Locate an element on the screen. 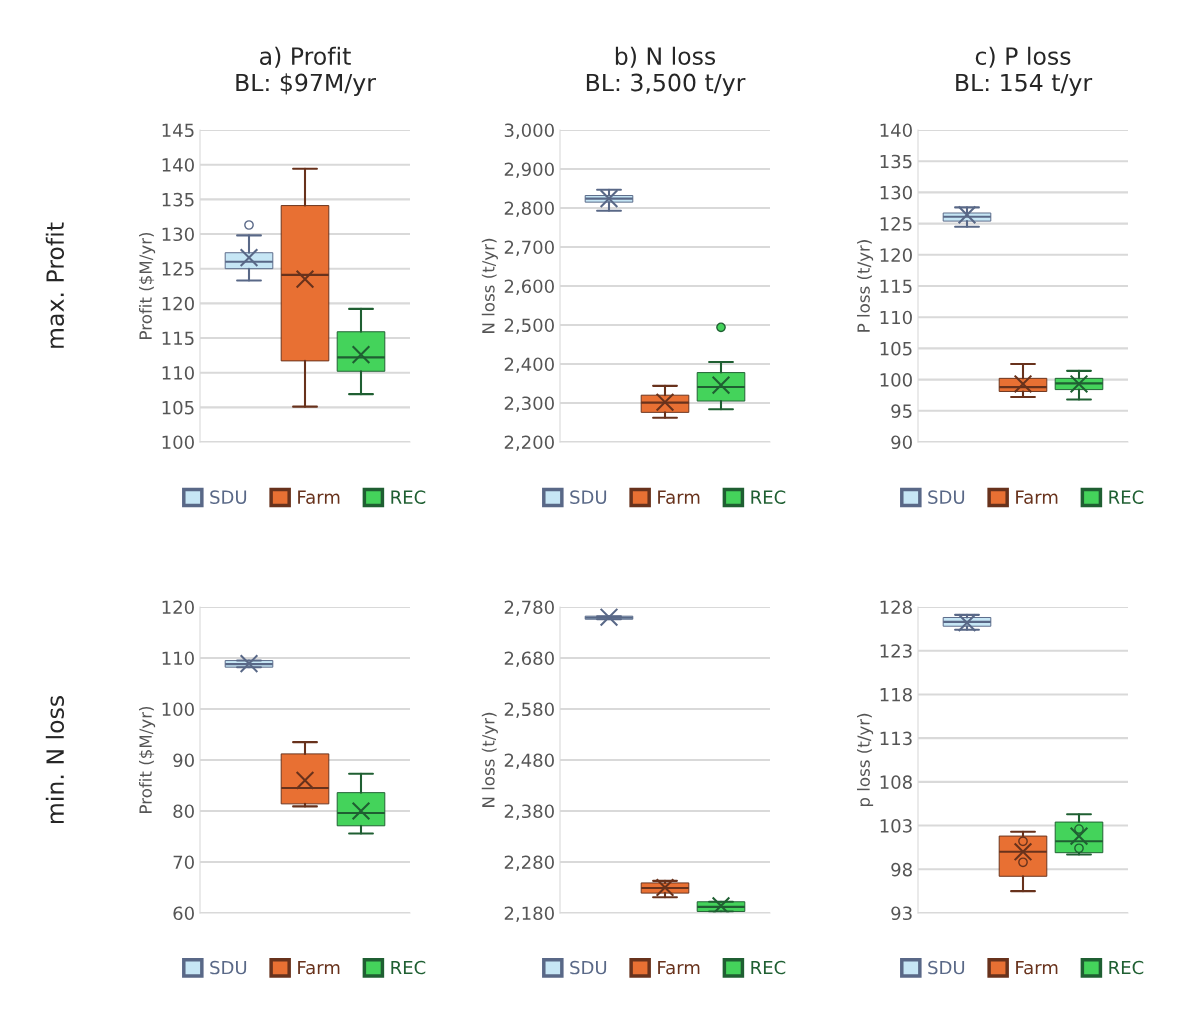 This screenshot has height=1015, width=1180. y-tick-label: 3,000 is located at coordinates (529, 131).